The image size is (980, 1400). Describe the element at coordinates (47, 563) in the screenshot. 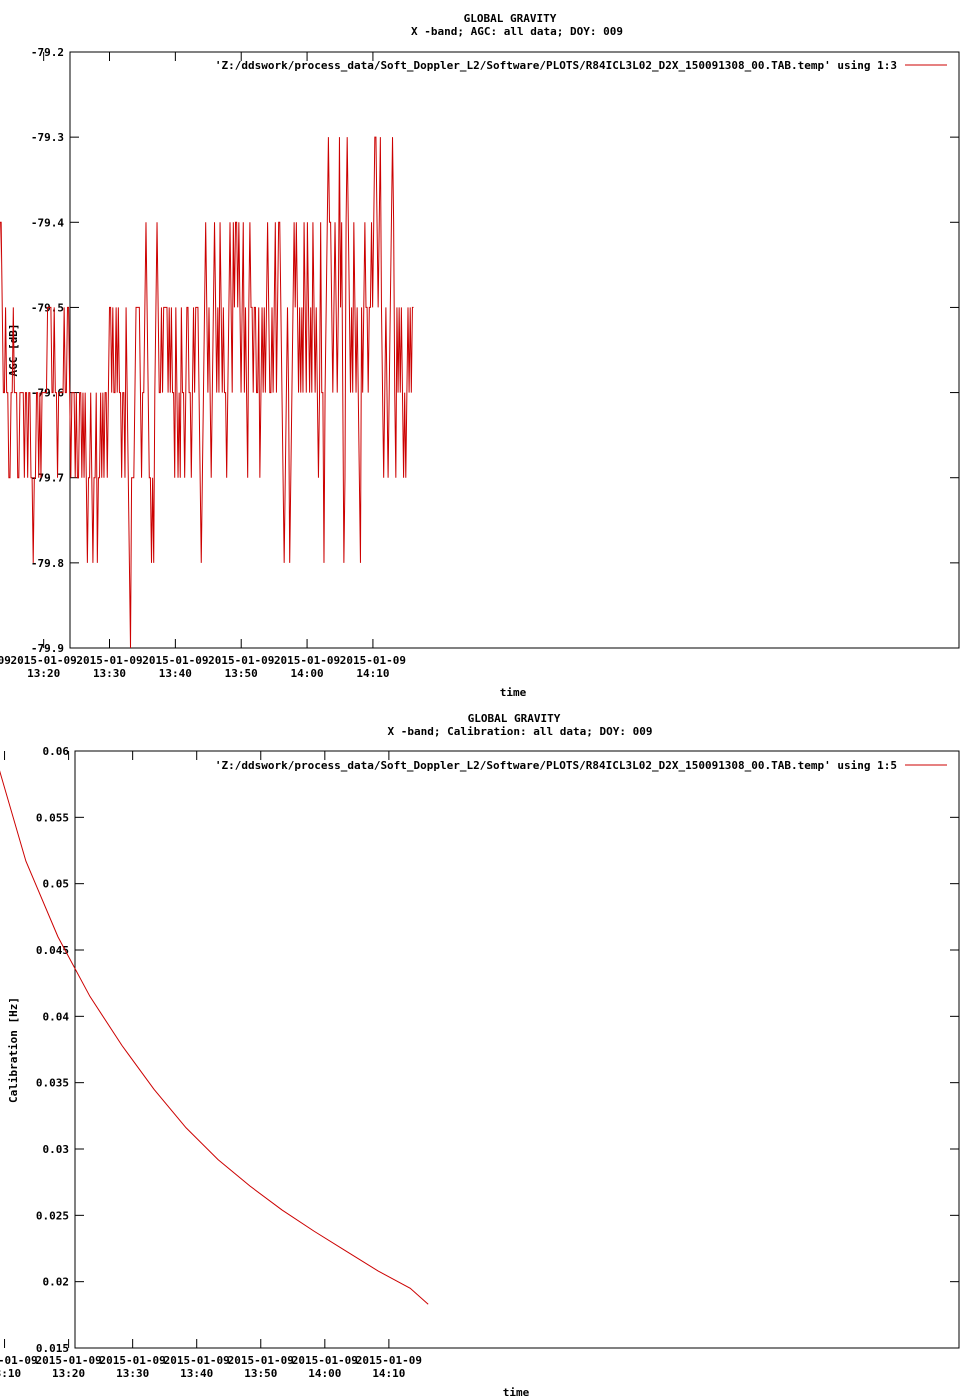

I see `agc-y-tick-label: -79.8` at that location.